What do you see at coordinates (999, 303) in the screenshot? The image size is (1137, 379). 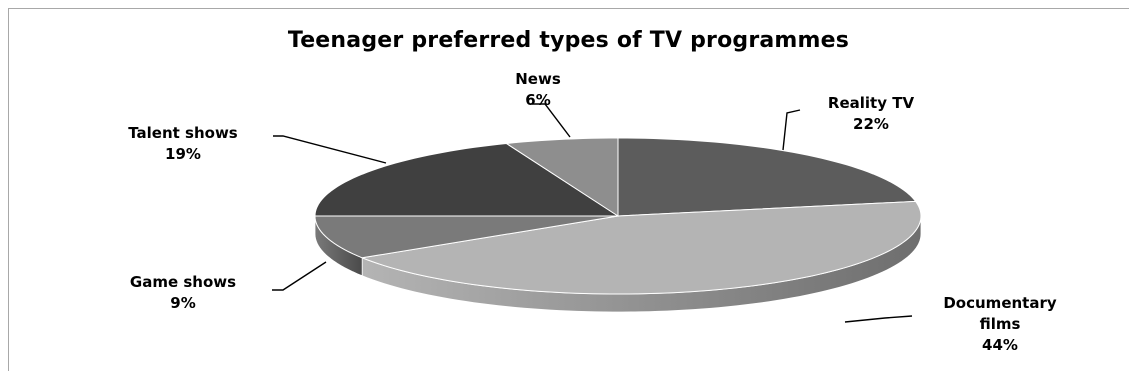 I see `slice-category-label: Documentary` at bounding box center [999, 303].